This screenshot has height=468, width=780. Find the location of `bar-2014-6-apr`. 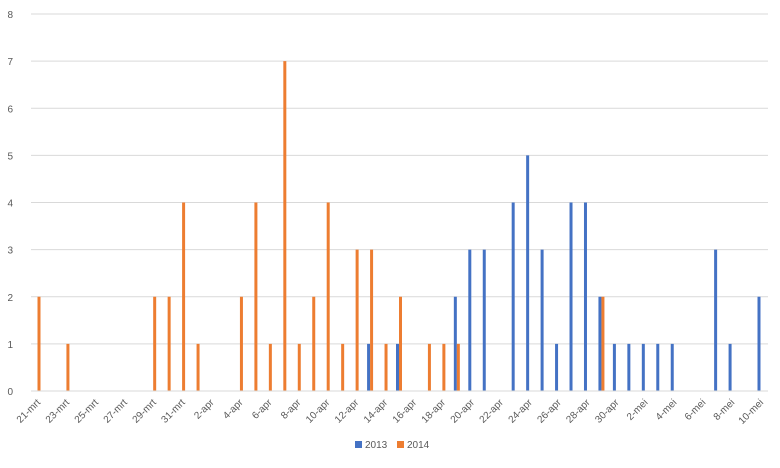

bar-2014-6-apr is located at coordinates (270, 367).